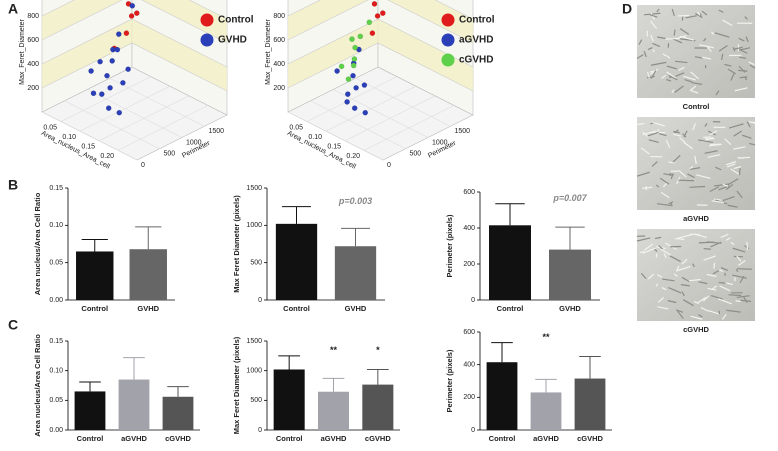  Describe the element at coordinates (254, 225) in the screenshot. I see `y-tick-label: 1000` at that location.